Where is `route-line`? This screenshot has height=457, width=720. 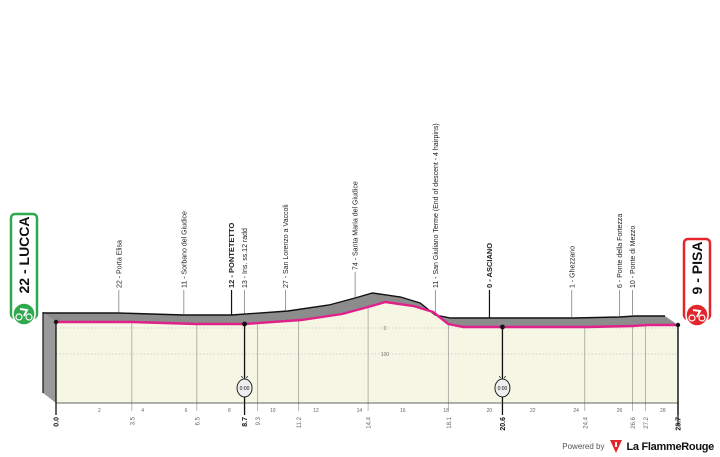
route-line is located at coordinates (367, 314).